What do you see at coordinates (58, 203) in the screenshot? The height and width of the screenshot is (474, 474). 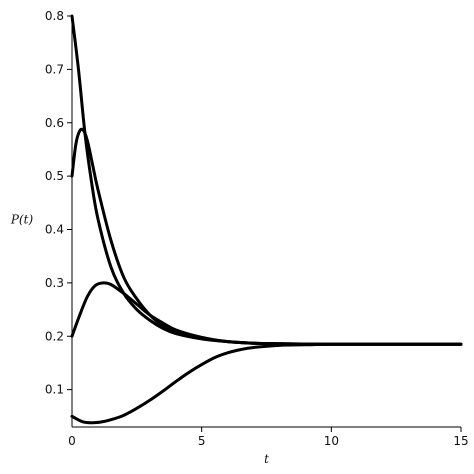 I see `y-ticks: 0.1 0.2 0.3 0.4 0.5 0.6 0.7 0.8` at bounding box center [58, 203].